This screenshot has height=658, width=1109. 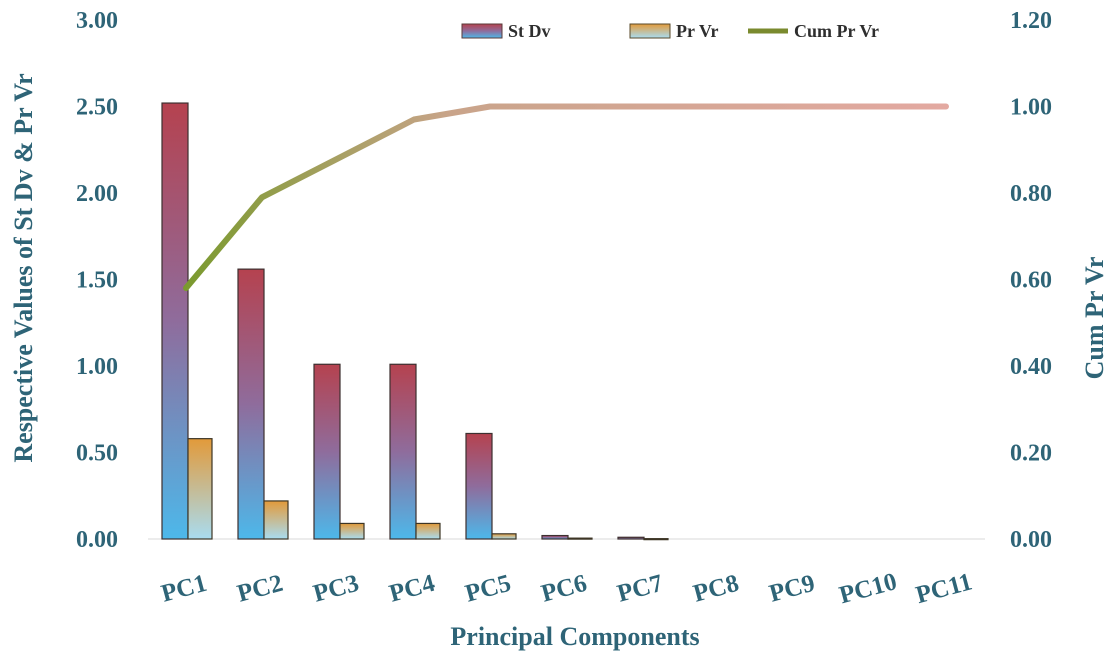 I want to click on legend-swatch-pr-vr, so click(x=650, y=31).